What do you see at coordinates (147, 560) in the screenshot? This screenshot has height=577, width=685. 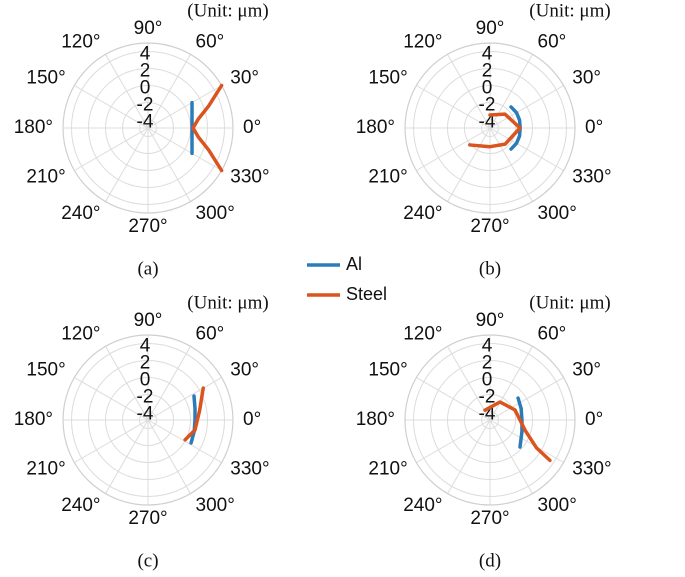 I see `panel-caption: (c)` at bounding box center [147, 560].